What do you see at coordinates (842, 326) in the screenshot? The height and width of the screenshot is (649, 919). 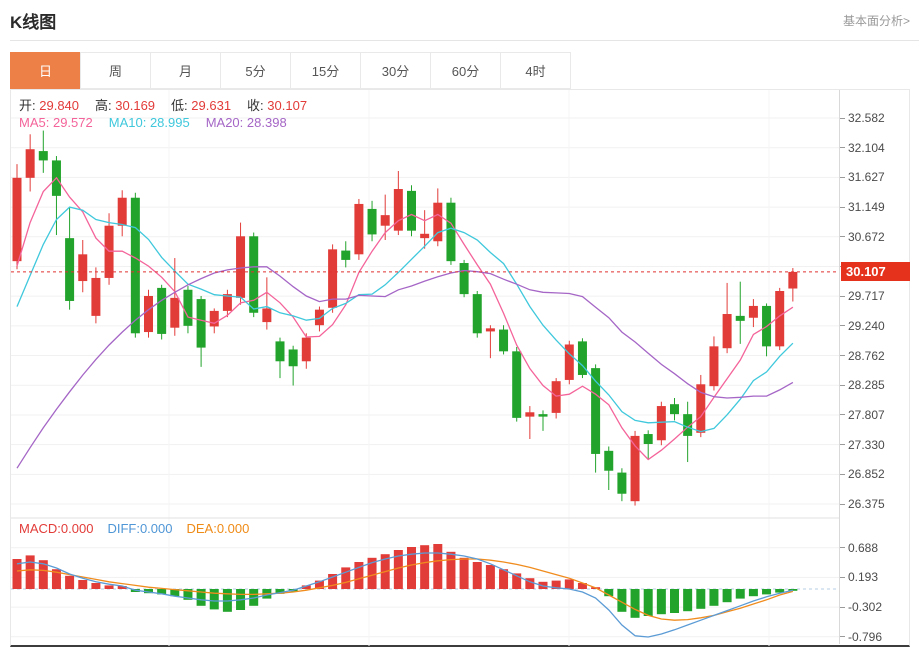 I see `price-axis-label-29.240-tick` at bounding box center [842, 326].